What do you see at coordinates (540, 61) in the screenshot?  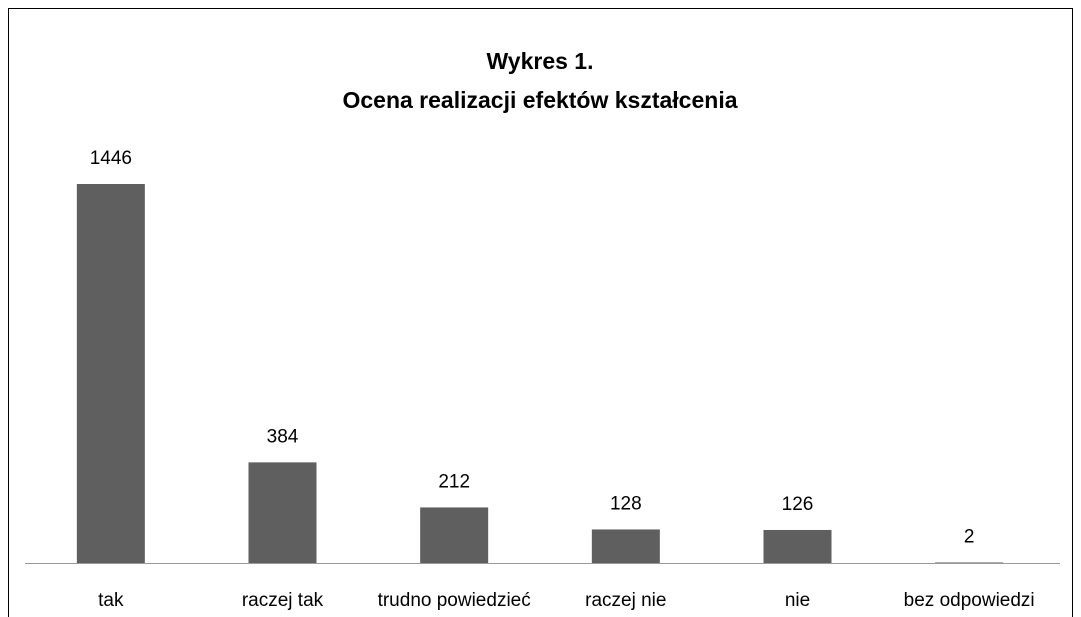 I see `chart-title: Wykres 1.` at bounding box center [540, 61].